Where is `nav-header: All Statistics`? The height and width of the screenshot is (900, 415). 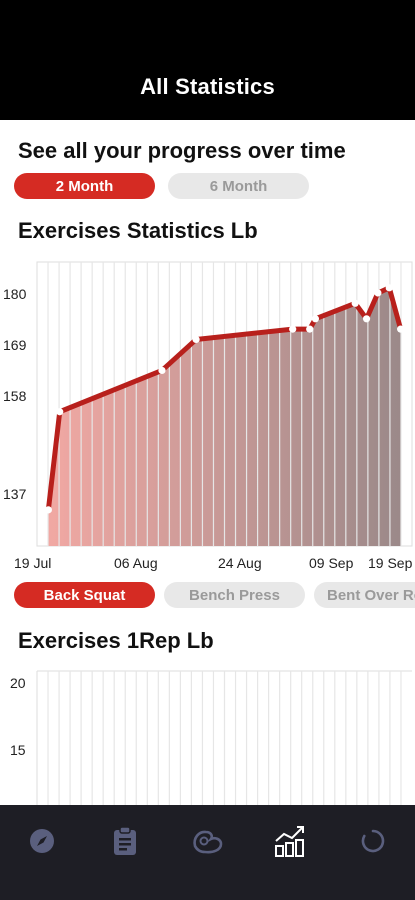 nav-header: All Statistics is located at coordinates (207, 60).